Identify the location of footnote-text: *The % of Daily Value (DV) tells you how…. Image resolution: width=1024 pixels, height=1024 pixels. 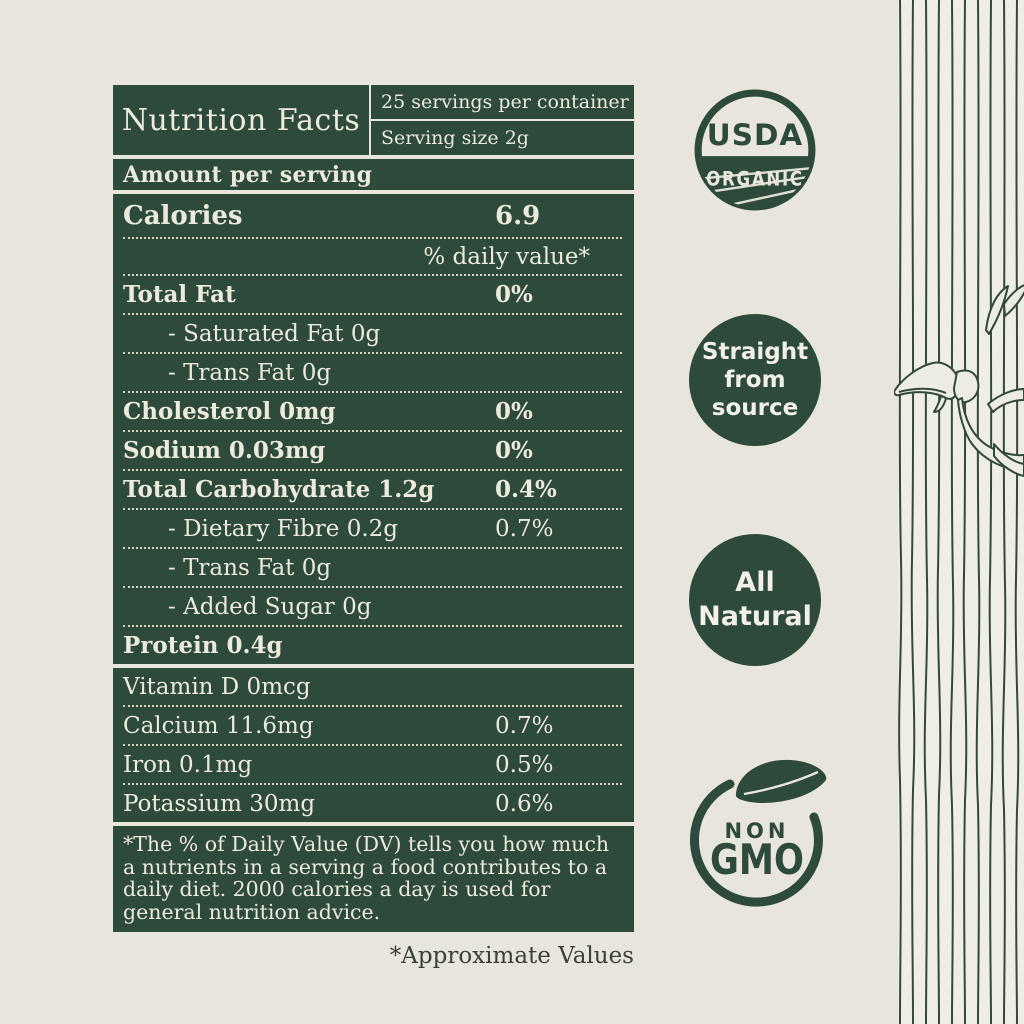
(366, 878).